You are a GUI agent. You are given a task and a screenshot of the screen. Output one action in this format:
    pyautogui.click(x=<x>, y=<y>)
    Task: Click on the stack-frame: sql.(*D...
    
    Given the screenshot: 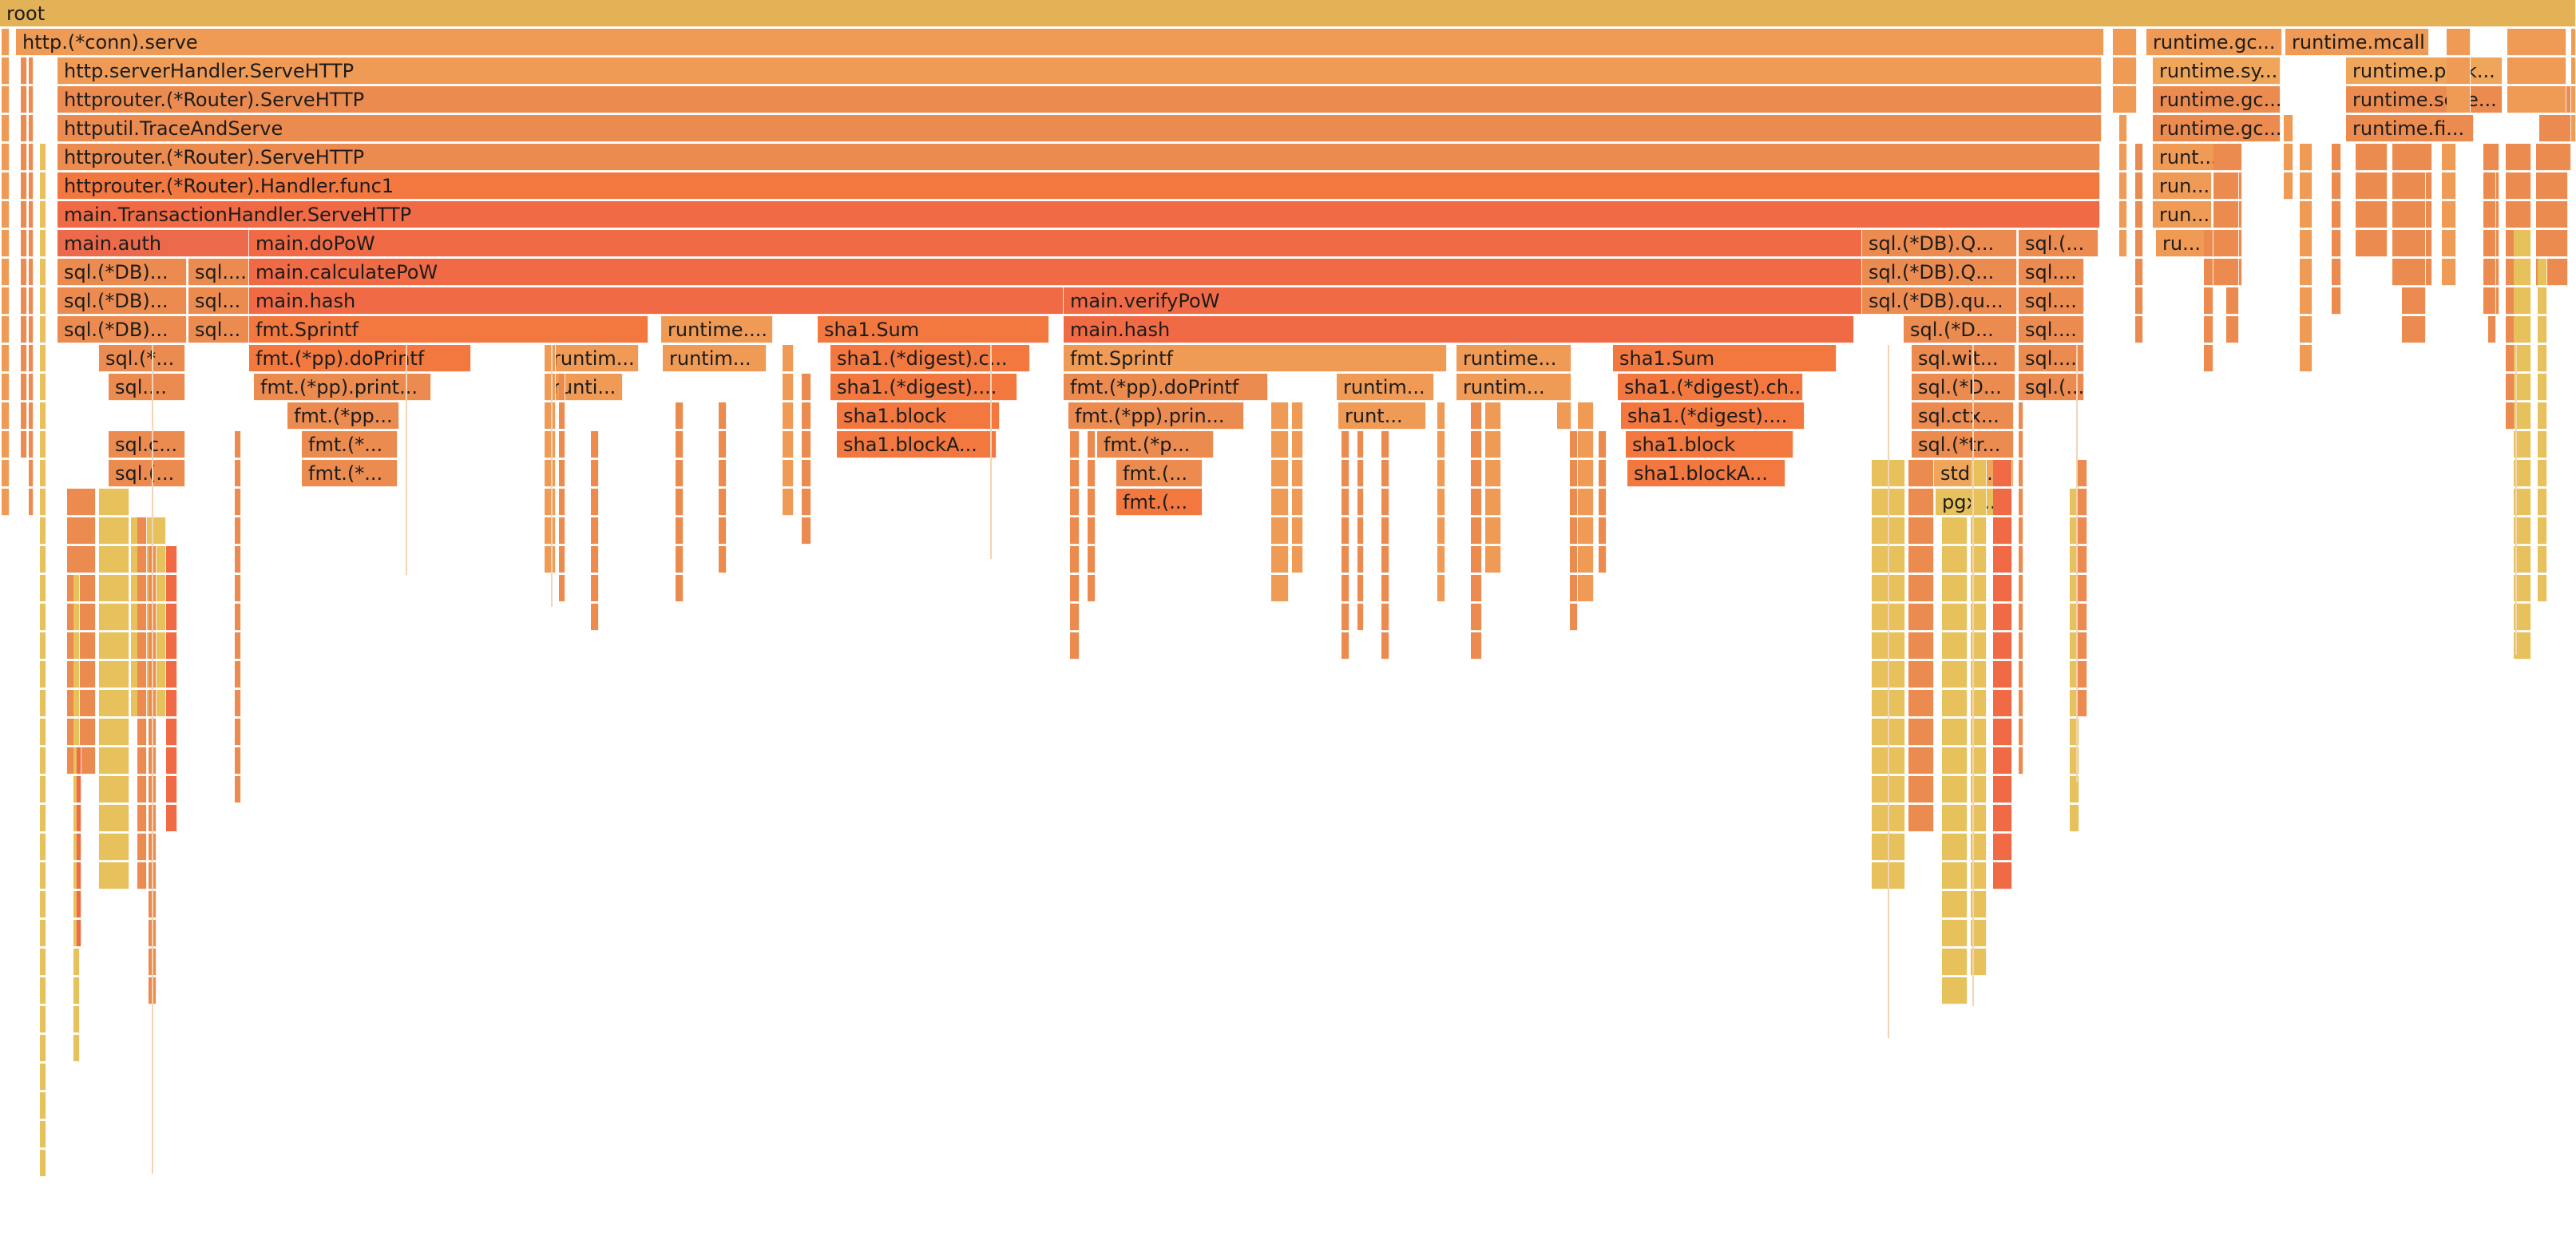 What is the action you would take?
    pyautogui.click(x=1964, y=388)
    